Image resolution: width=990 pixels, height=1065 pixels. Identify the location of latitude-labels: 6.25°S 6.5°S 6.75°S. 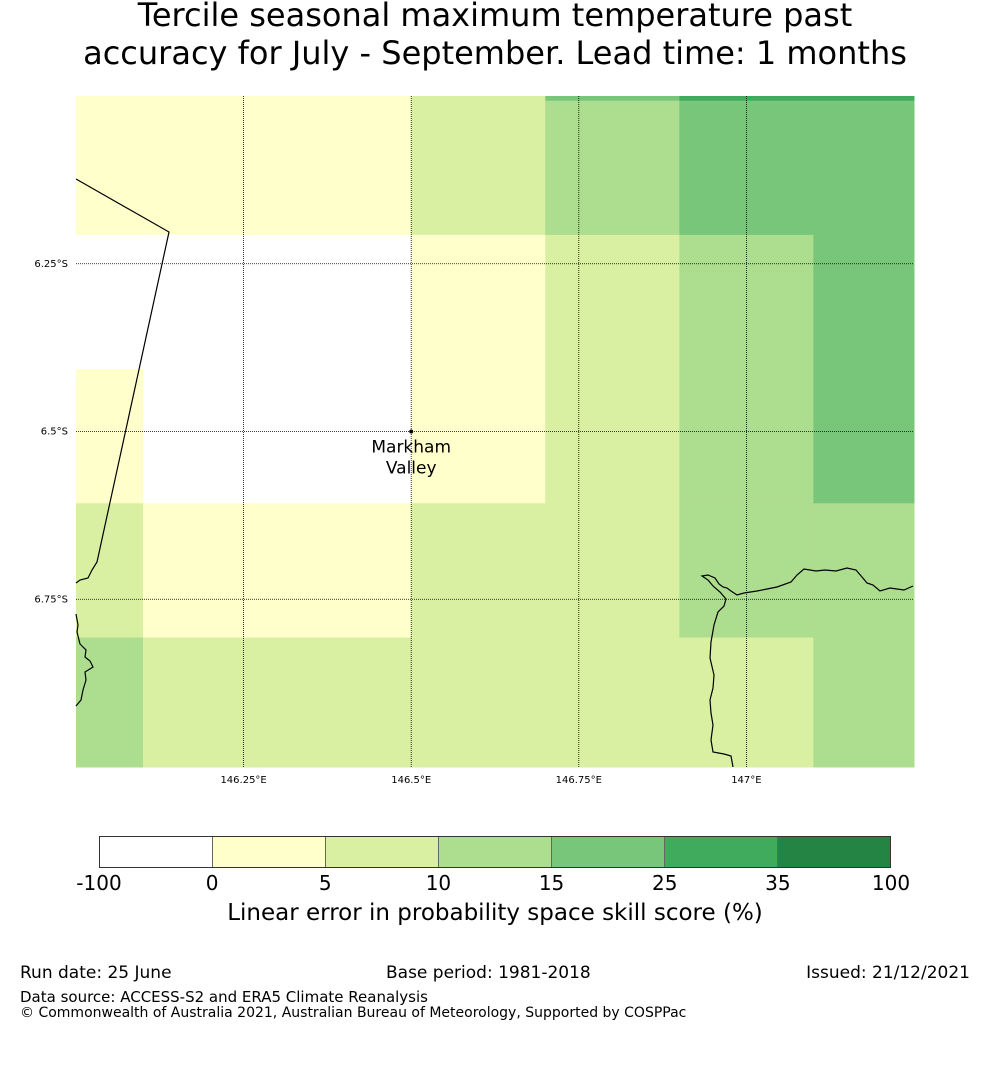
(51, 432).